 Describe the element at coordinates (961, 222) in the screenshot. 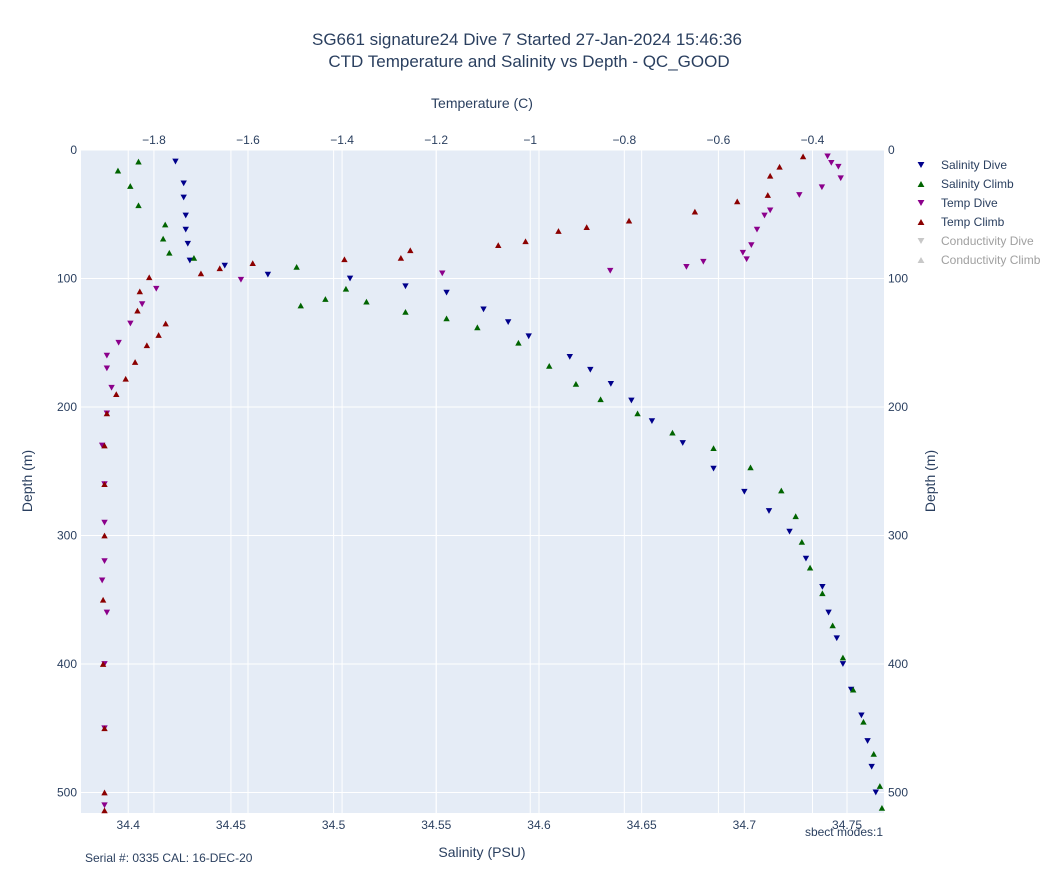

I see `legend-item-temp-climb: Temp Climb` at that location.